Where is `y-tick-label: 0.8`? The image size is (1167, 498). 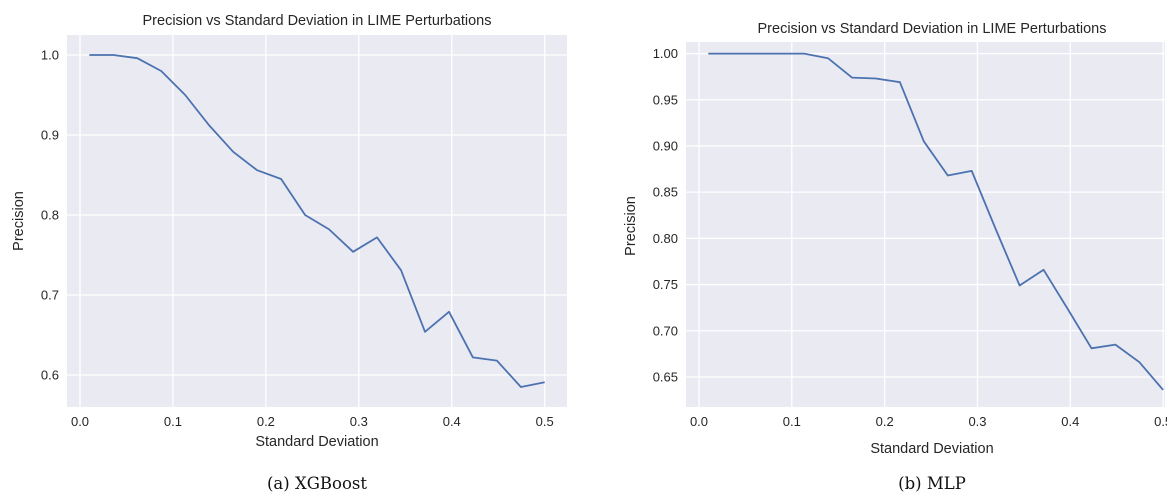 y-tick-label: 0.8 is located at coordinates (50, 215).